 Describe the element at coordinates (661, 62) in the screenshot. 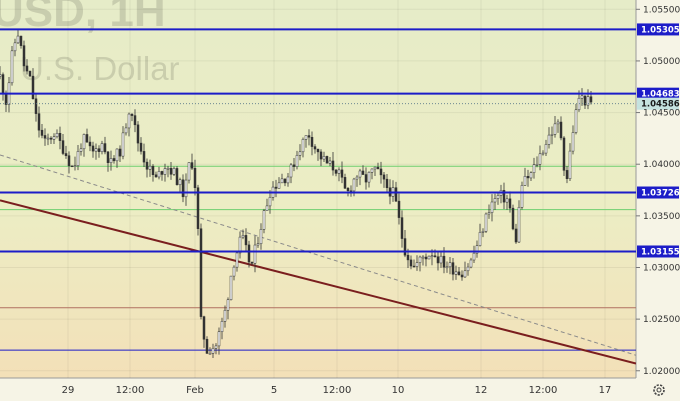

I see `y-tick-label: 1.05000` at that location.